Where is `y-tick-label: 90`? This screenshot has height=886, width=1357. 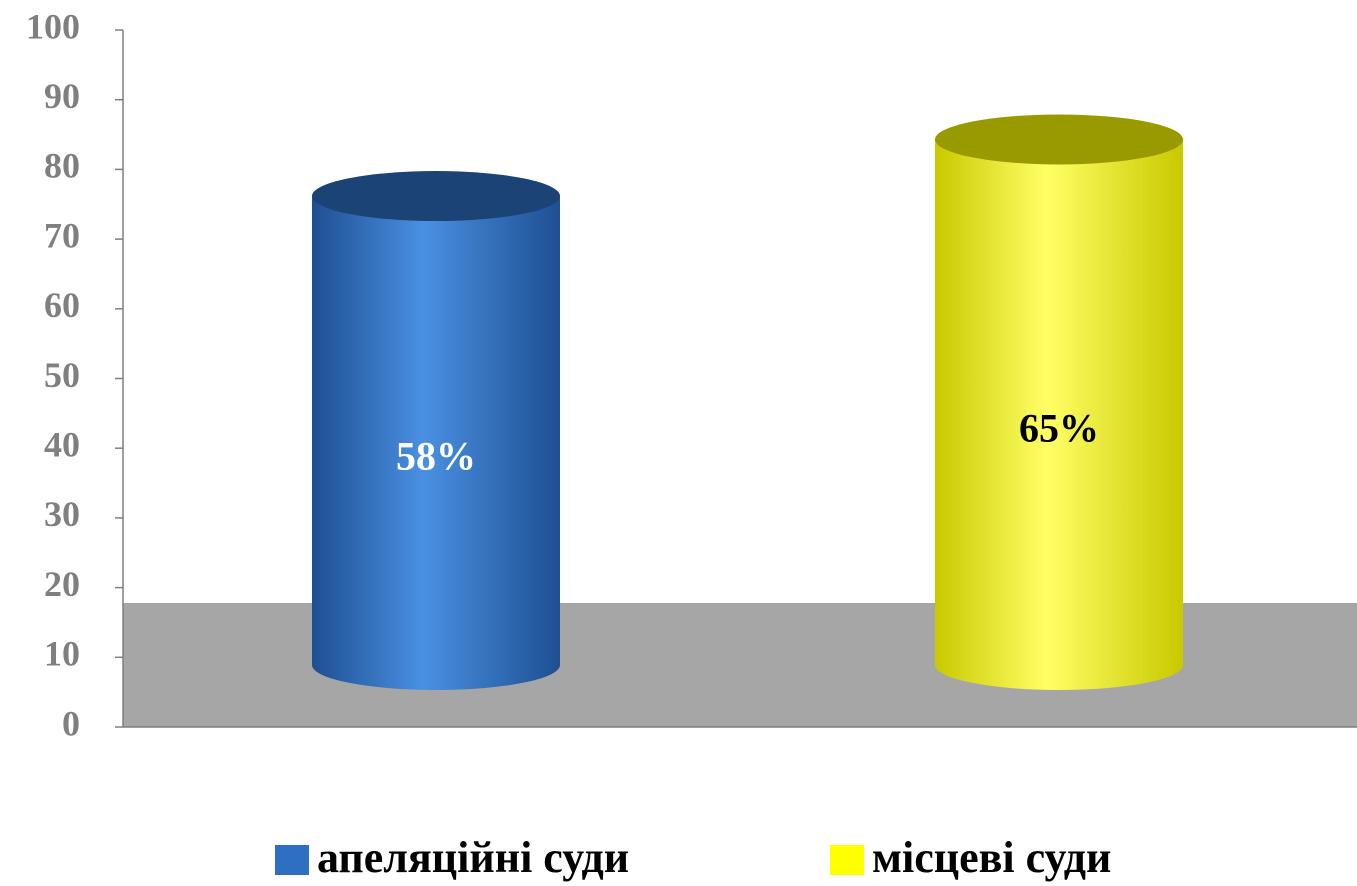 y-tick-label: 90 is located at coordinates (62, 96).